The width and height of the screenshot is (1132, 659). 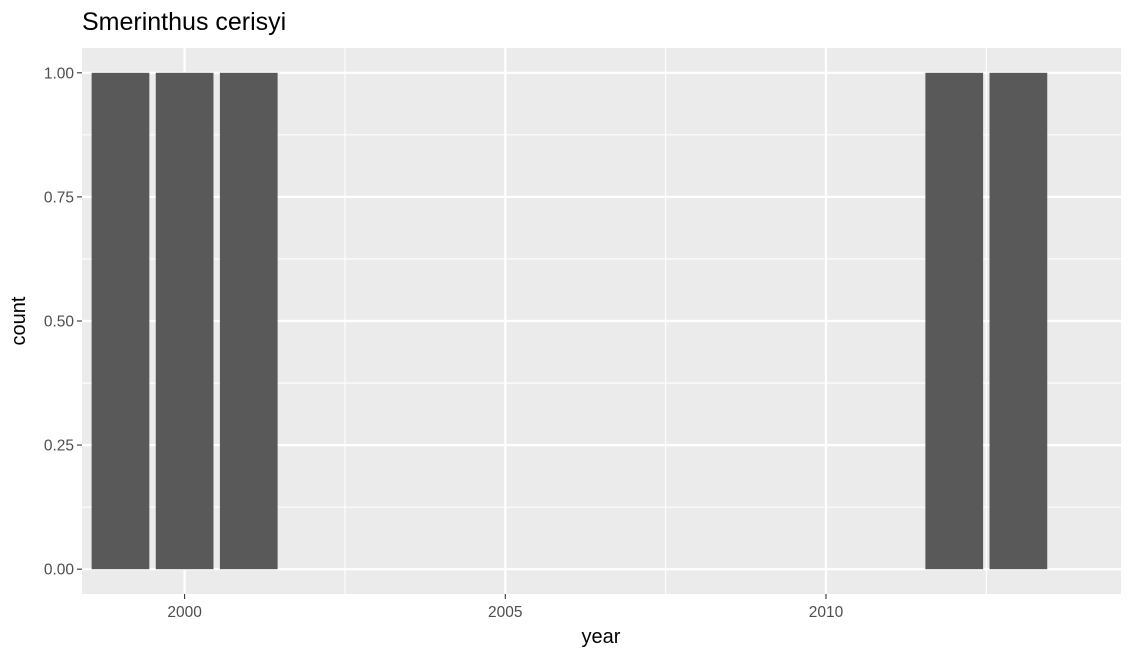 I want to click on chart-title: Smerinthus cerisyi, so click(x=184, y=22).